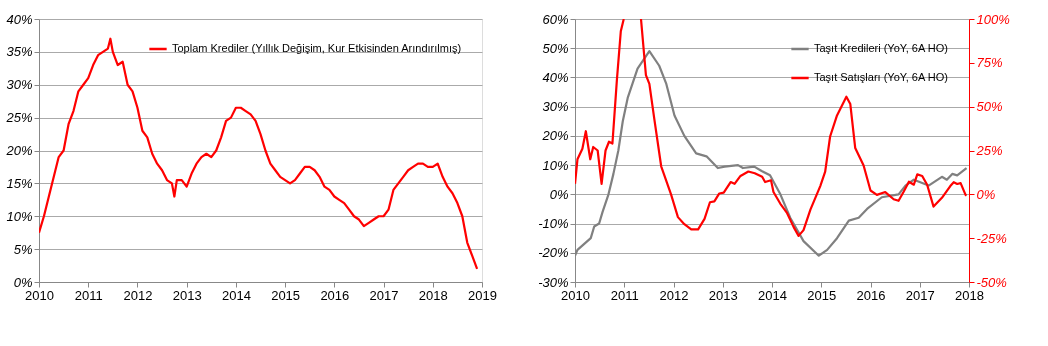 This screenshot has height=346, width=1048. I want to click on y2-tick-label: 100%, so click(993, 19).